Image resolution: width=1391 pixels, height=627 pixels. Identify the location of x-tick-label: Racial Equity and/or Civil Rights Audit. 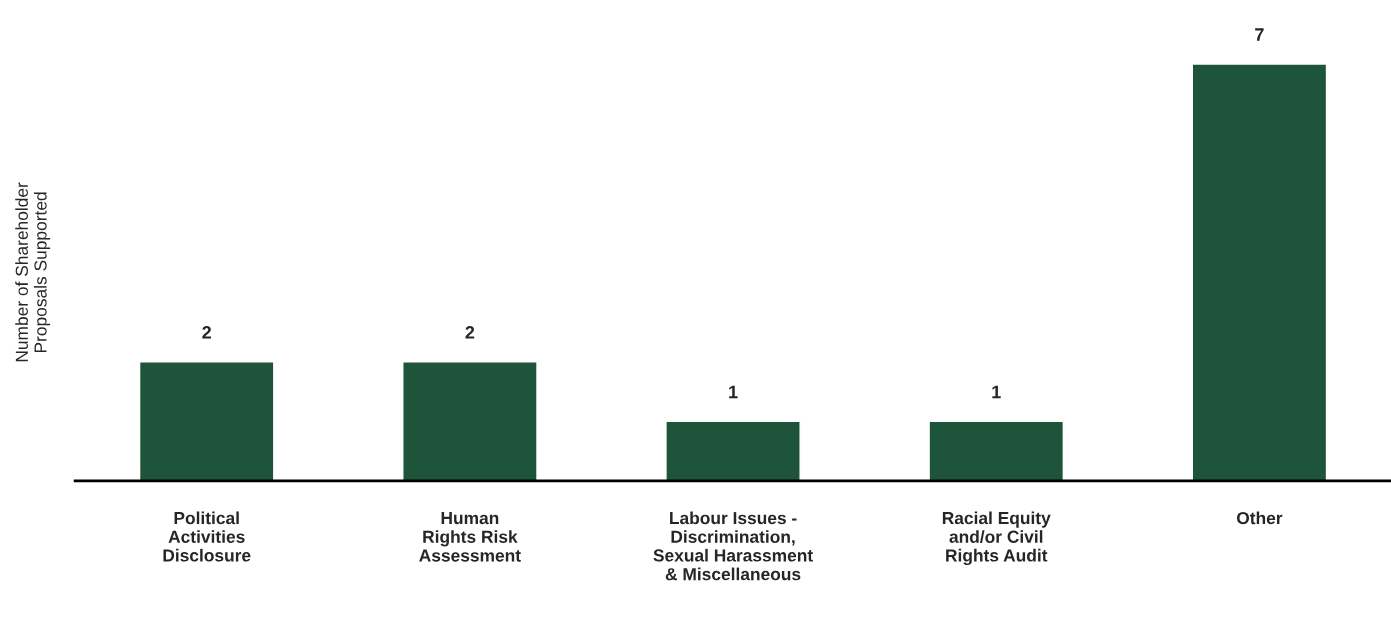
(996, 538).